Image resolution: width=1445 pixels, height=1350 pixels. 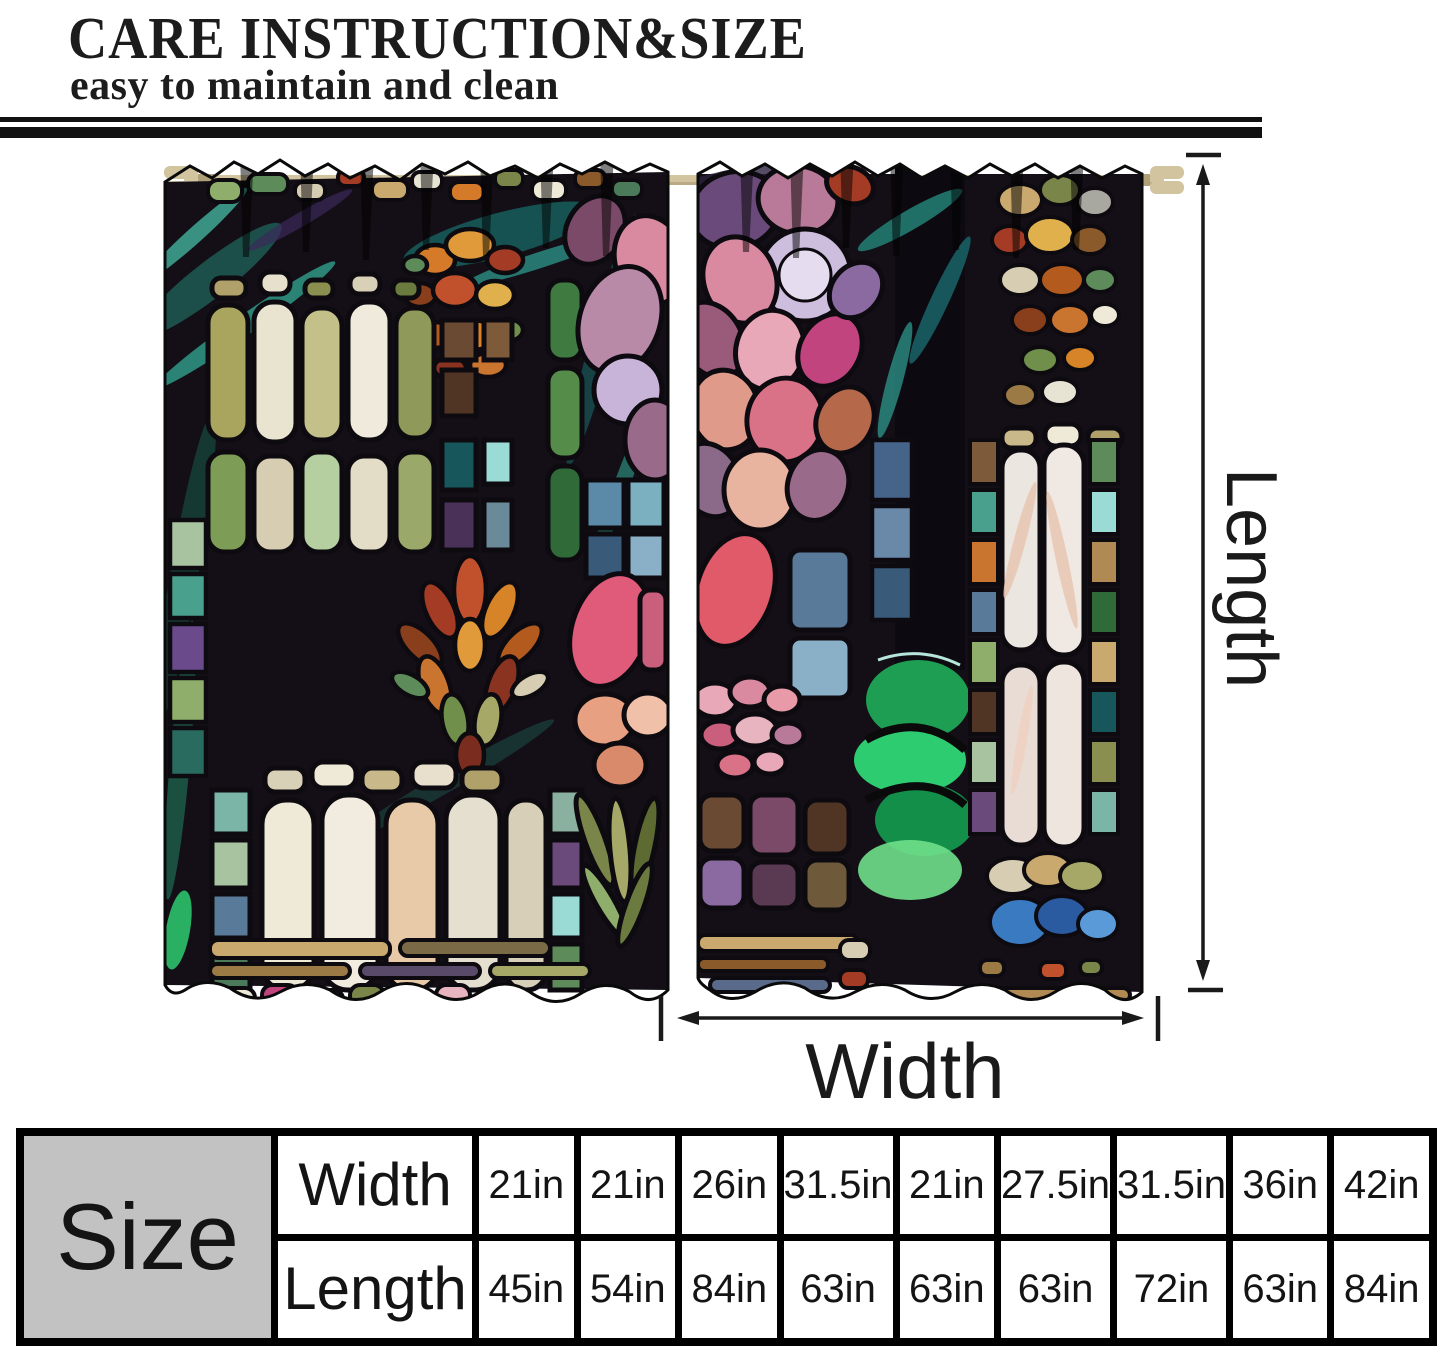 I want to click on side-tiles-right, so click(x=1044, y=637).